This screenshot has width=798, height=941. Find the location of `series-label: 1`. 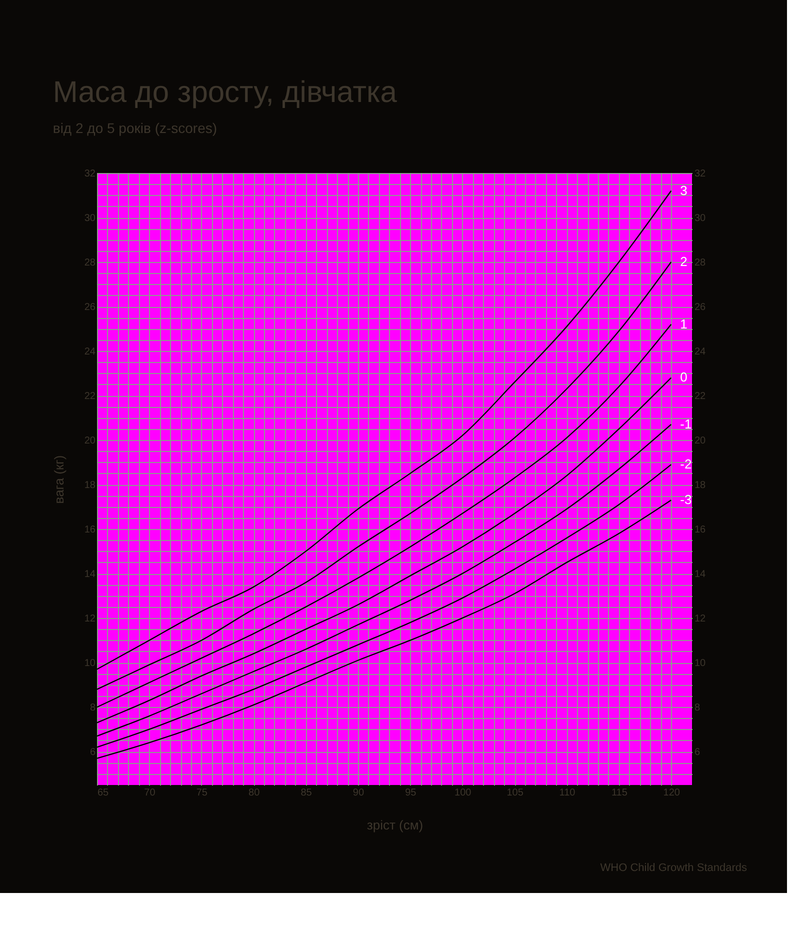

series-label: 1 is located at coordinates (684, 324).